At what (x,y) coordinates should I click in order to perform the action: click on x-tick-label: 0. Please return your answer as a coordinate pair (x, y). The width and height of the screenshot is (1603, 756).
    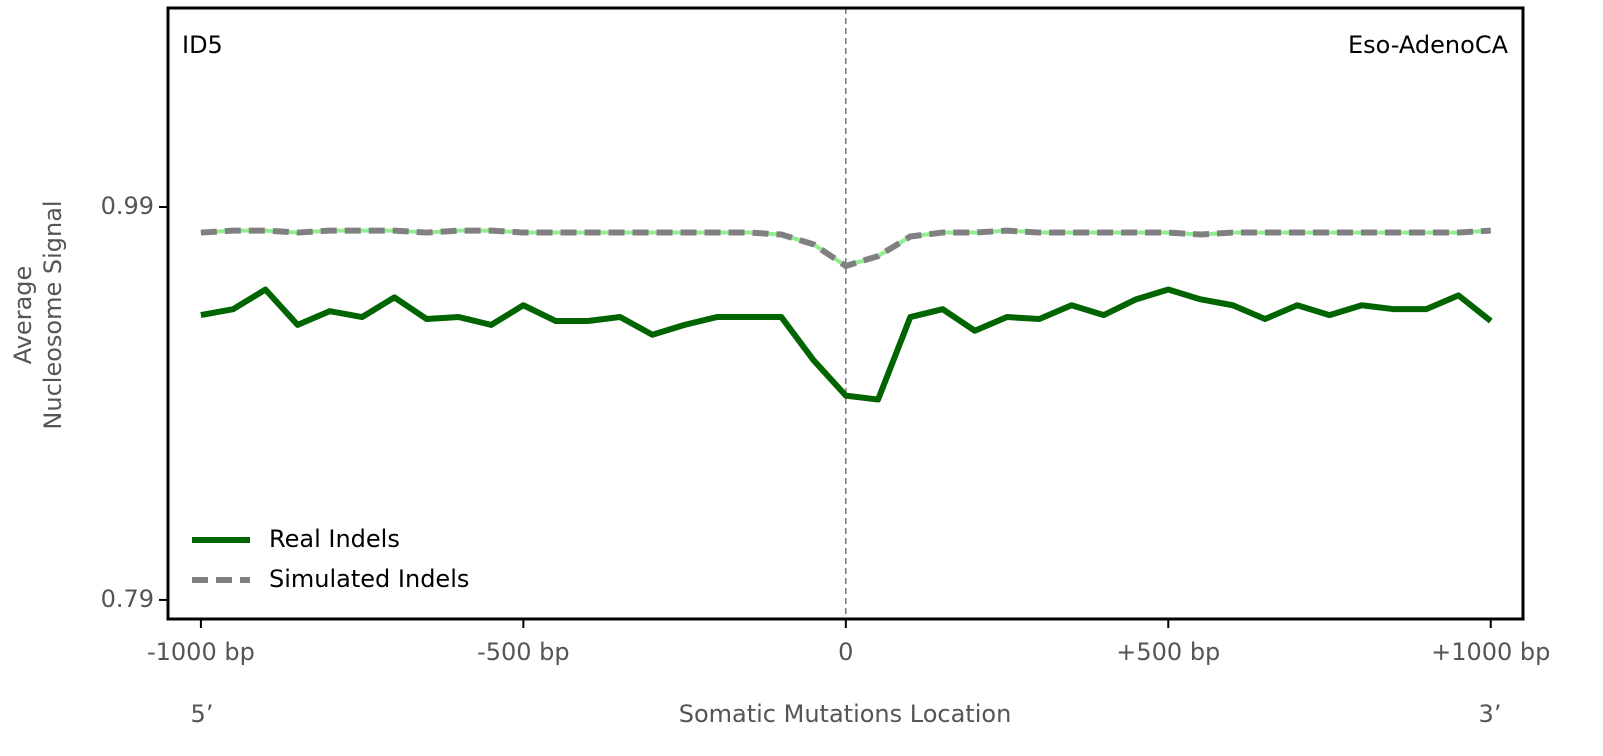
    Looking at the image, I should click on (845, 652).